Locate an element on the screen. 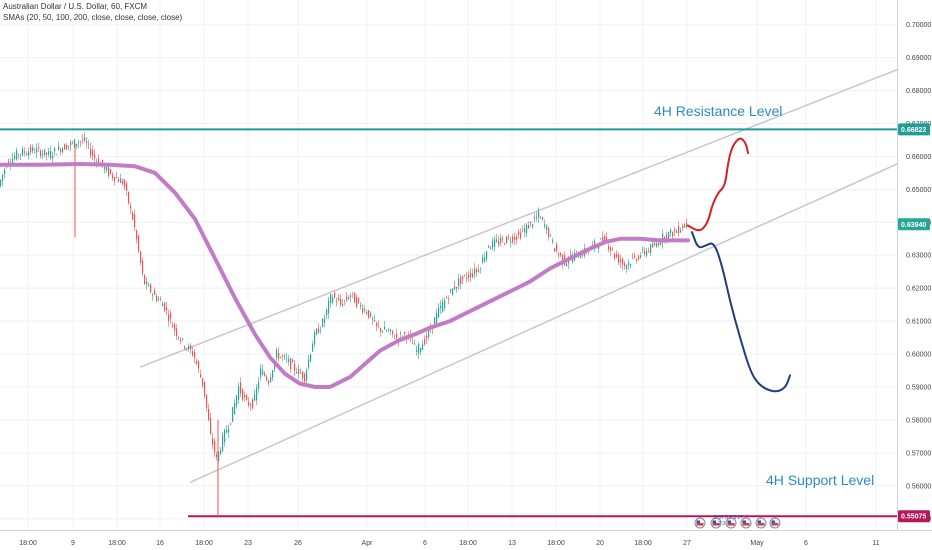 The image size is (932, 550). price-tick-label: 0.65000 is located at coordinates (918, 190).